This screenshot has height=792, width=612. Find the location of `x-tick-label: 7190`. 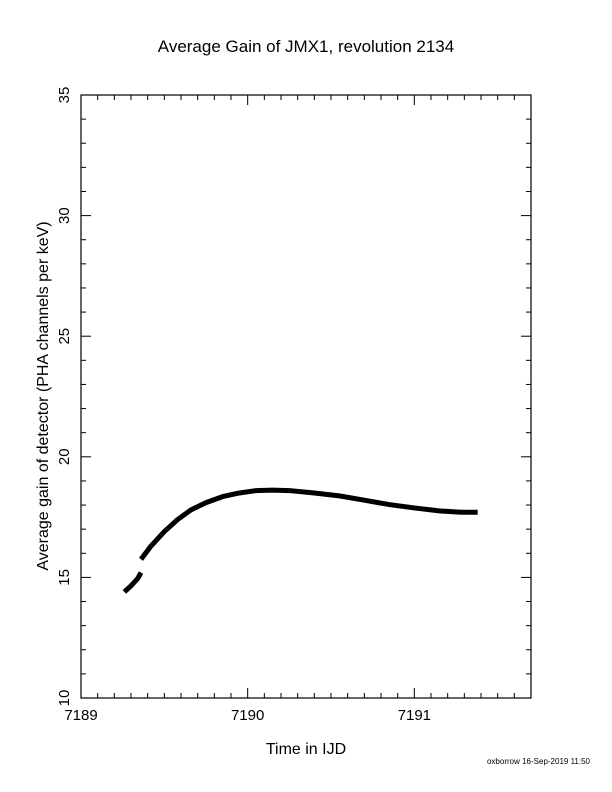

x-tick-label: 7190 is located at coordinates (247, 715).